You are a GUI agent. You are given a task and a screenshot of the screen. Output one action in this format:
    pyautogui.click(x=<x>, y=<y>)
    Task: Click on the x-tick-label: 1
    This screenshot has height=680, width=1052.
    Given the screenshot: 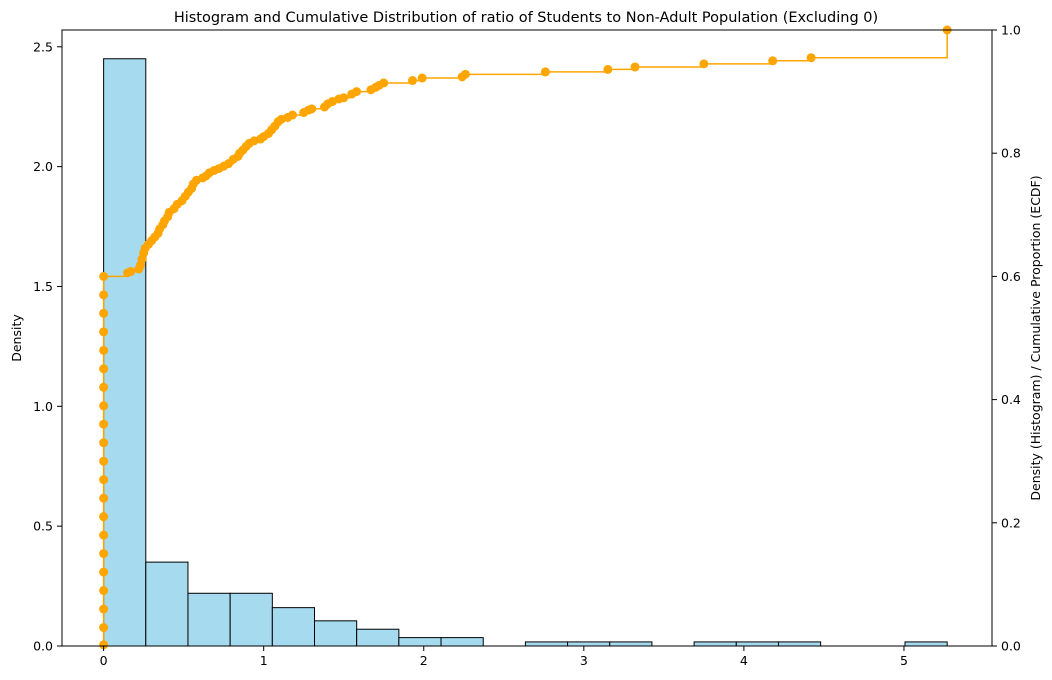 What is the action you would take?
    pyautogui.click(x=264, y=660)
    